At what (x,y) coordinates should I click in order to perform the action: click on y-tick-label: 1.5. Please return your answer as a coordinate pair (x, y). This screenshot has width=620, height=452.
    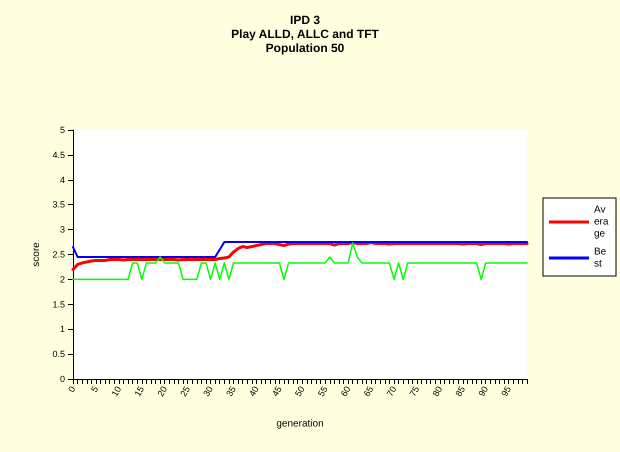
    Looking at the image, I should click on (58, 304).